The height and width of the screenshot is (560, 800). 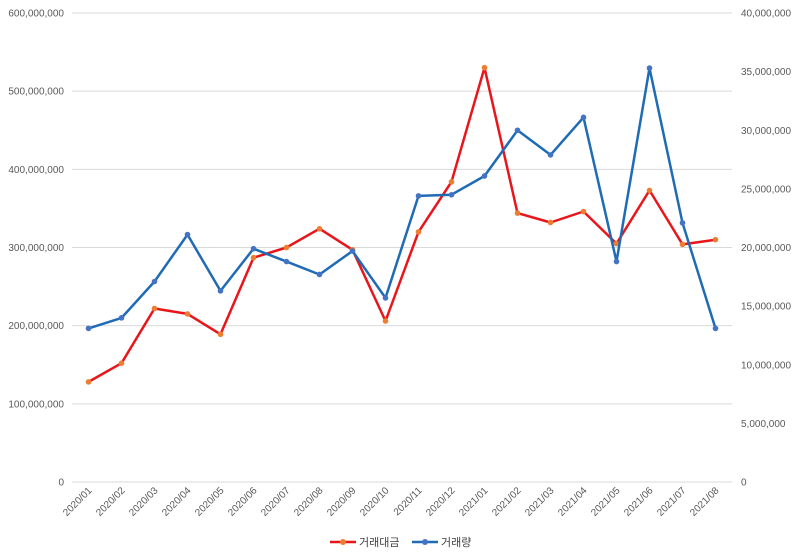 What do you see at coordinates (744, 483) in the screenshot?
I see `right-tick-label: 0` at bounding box center [744, 483].